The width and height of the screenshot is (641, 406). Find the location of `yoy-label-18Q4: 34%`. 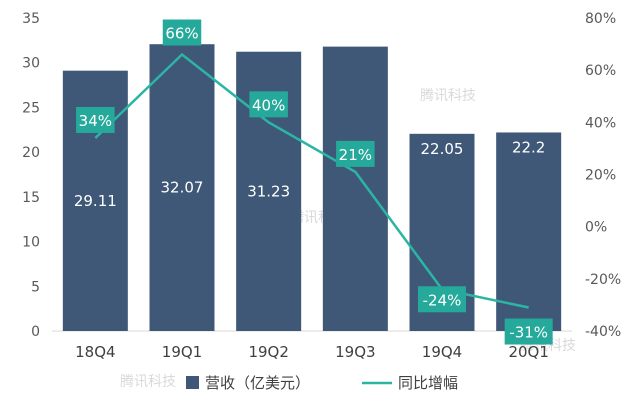

yoy-label-18Q4: 34% is located at coordinates (95, 121).